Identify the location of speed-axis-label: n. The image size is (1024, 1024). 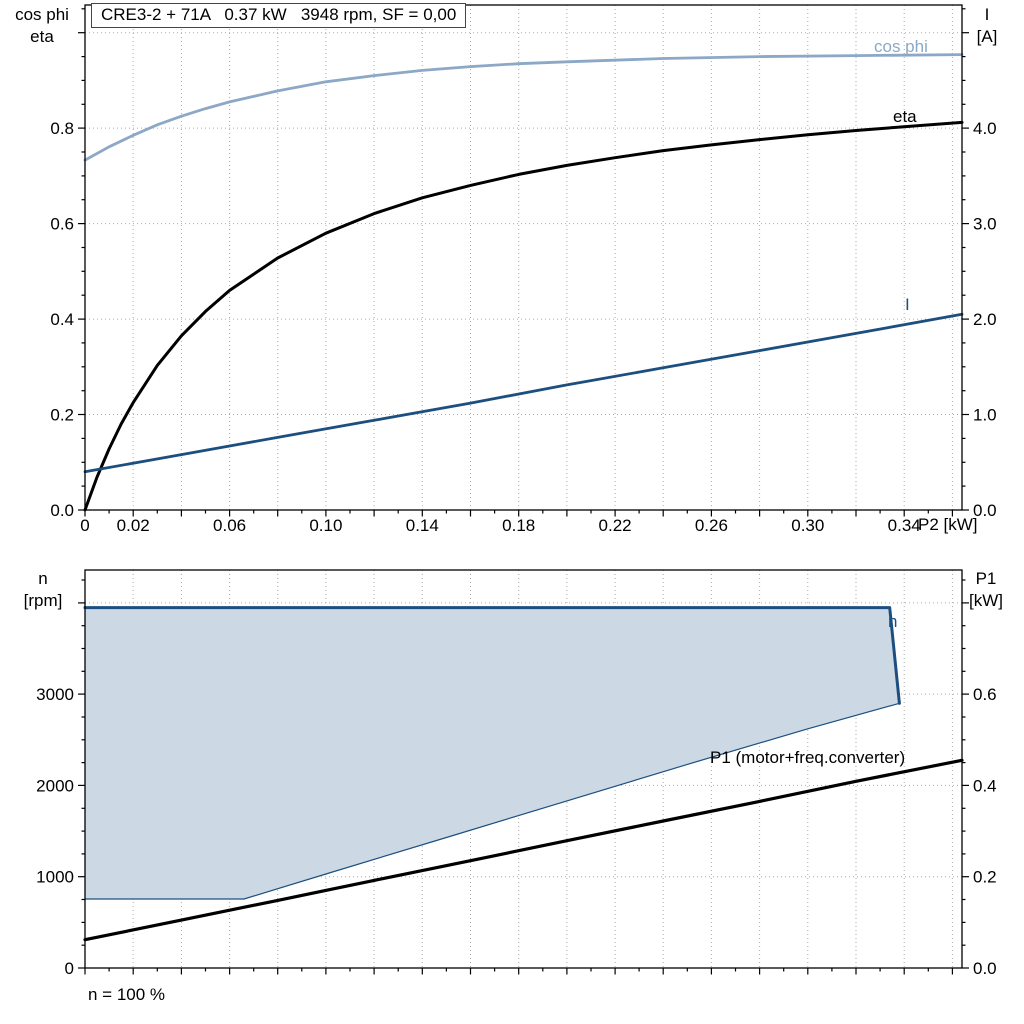
(43, 578).